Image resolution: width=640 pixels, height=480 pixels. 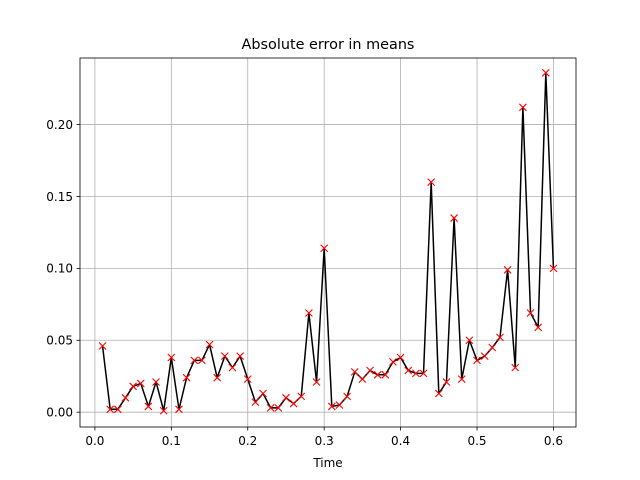 I want to click on x-tick-label: 0.0, so click(x=94, y=441).